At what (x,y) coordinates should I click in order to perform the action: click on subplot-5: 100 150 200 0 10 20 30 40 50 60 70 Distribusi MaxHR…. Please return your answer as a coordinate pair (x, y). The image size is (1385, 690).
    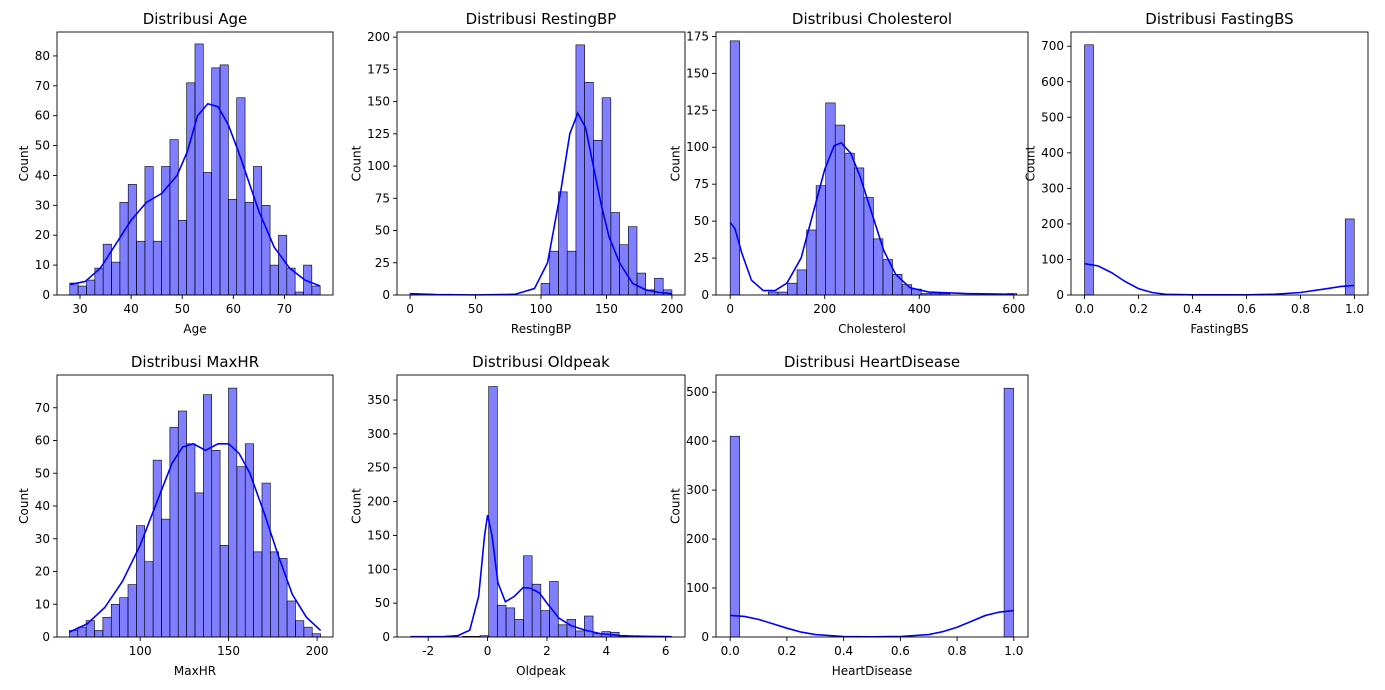
    Looking at the image, I should click on (175, 515).